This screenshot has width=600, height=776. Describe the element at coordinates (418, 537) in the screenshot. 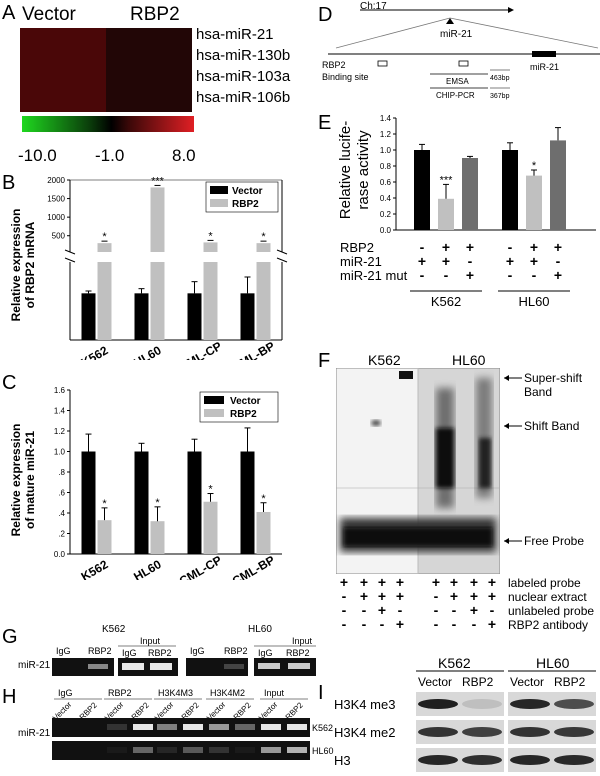

I see `free-probe-core` at that location.